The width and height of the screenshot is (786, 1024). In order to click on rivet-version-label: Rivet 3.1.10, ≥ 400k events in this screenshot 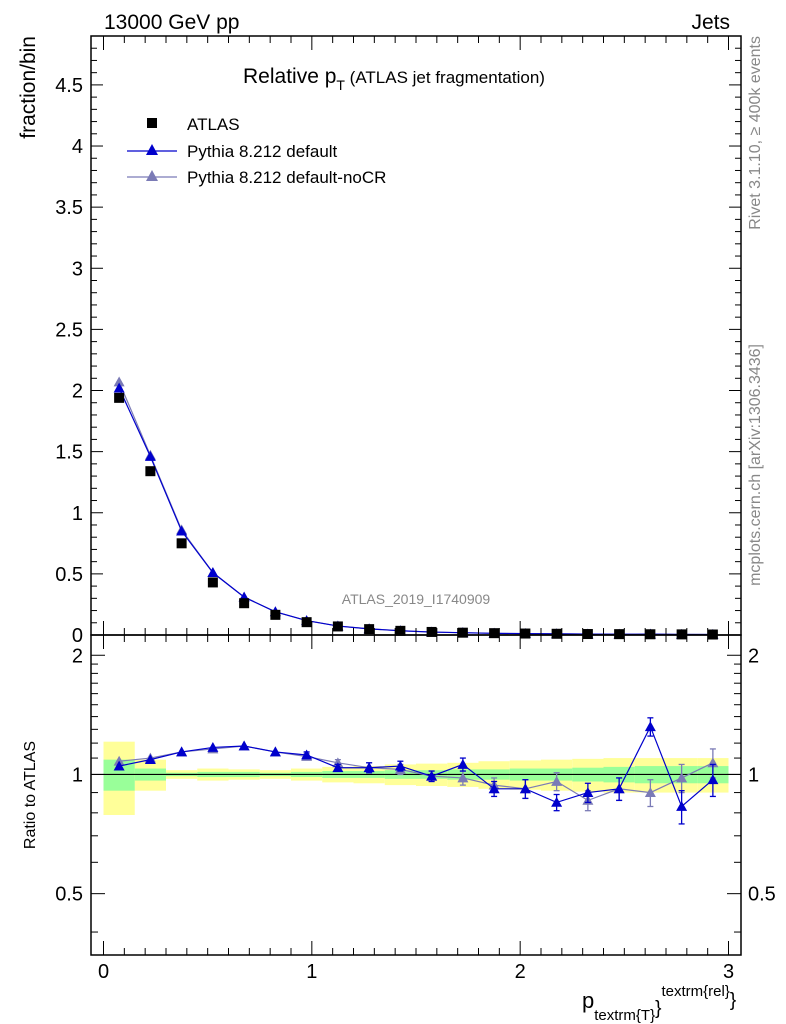, I will do `click(755, 133)`.